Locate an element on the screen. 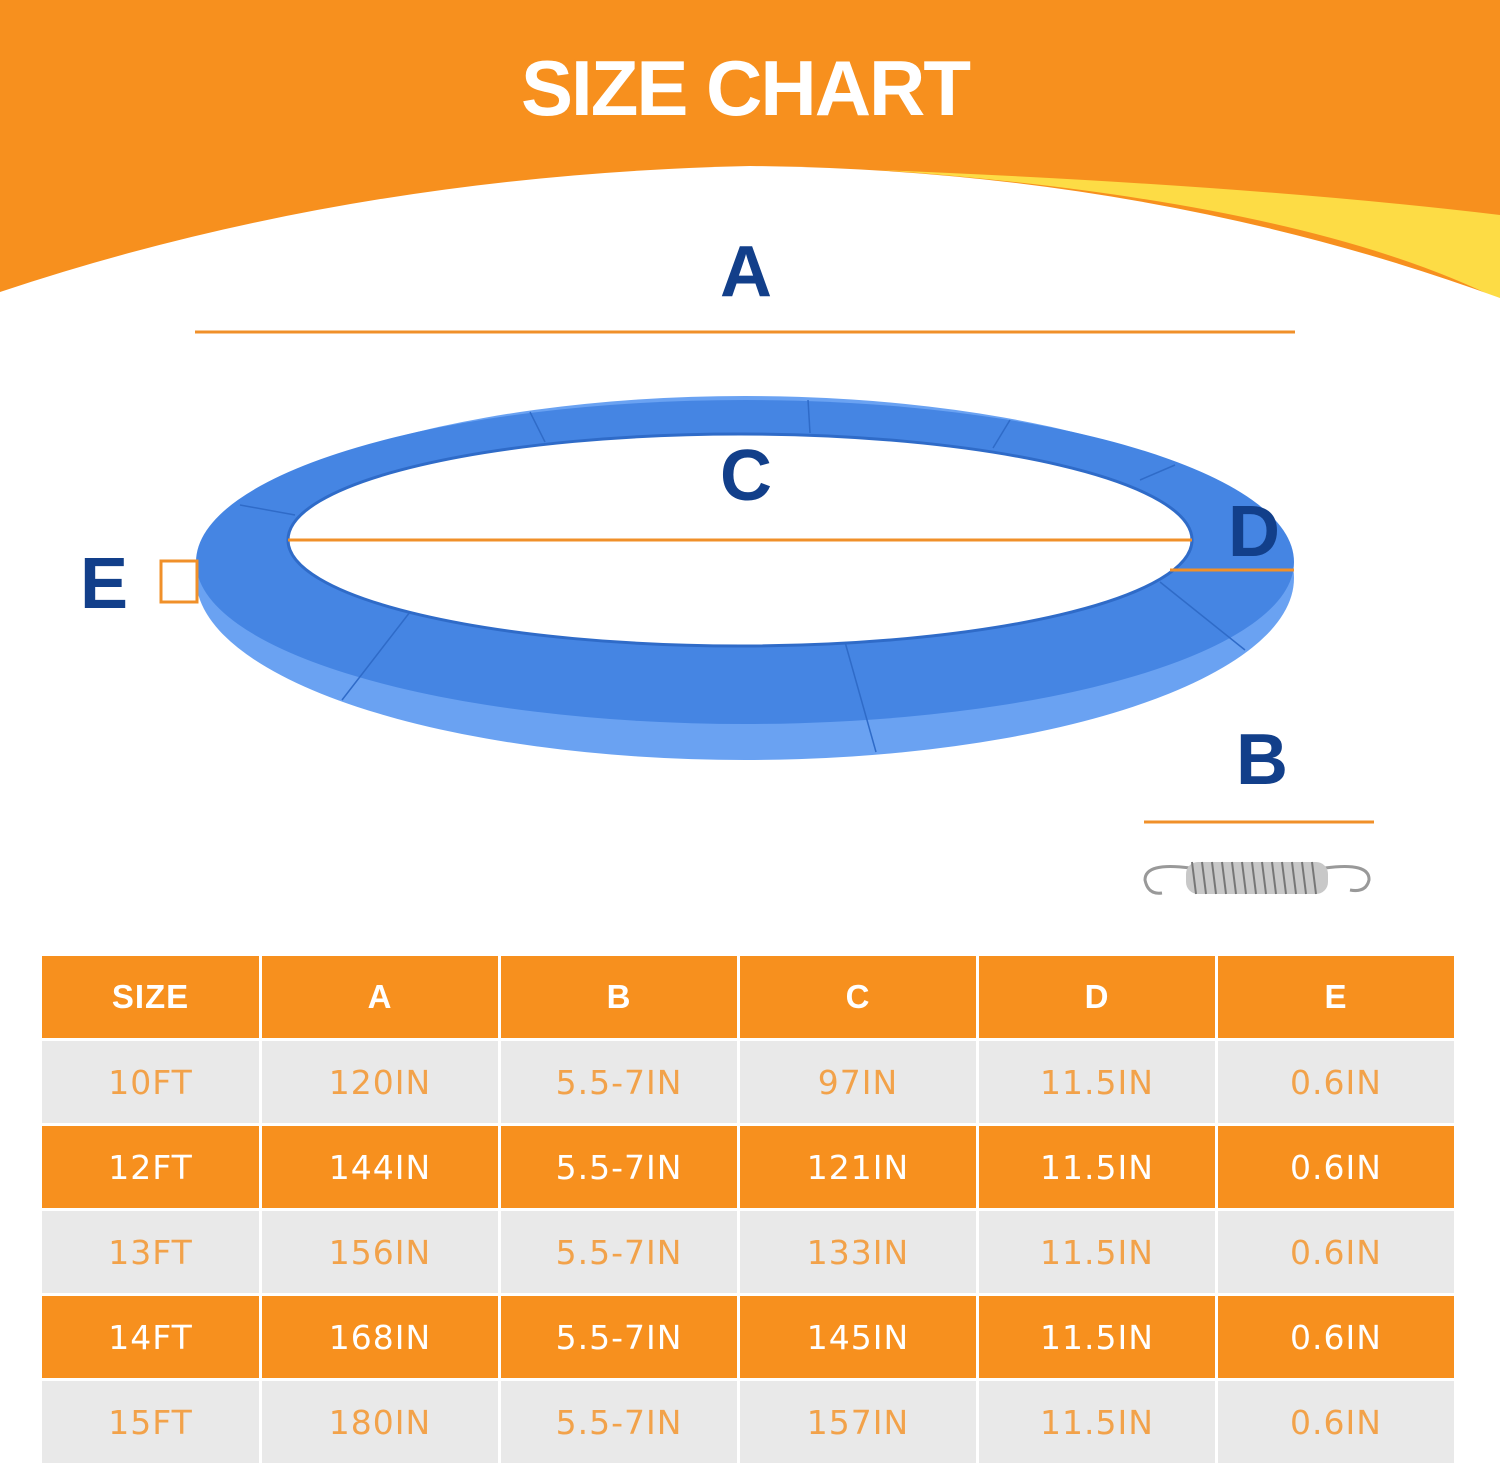  header-size: SIZE is located at coordinates (150, 997).